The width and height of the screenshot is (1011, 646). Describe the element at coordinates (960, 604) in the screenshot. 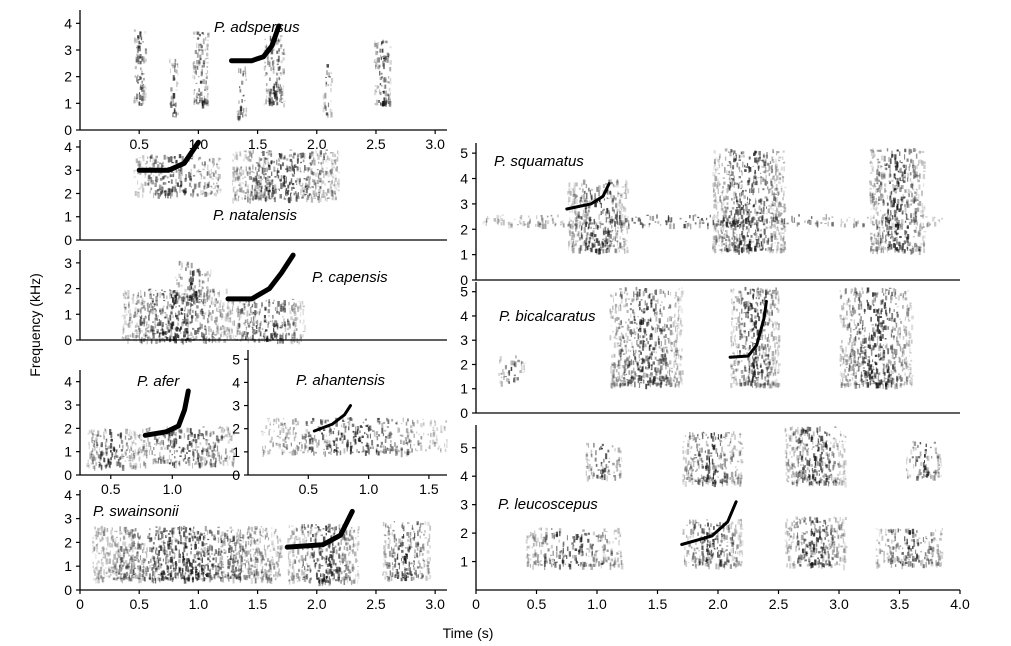

I see `x-tick-label: 4.0` at that location.